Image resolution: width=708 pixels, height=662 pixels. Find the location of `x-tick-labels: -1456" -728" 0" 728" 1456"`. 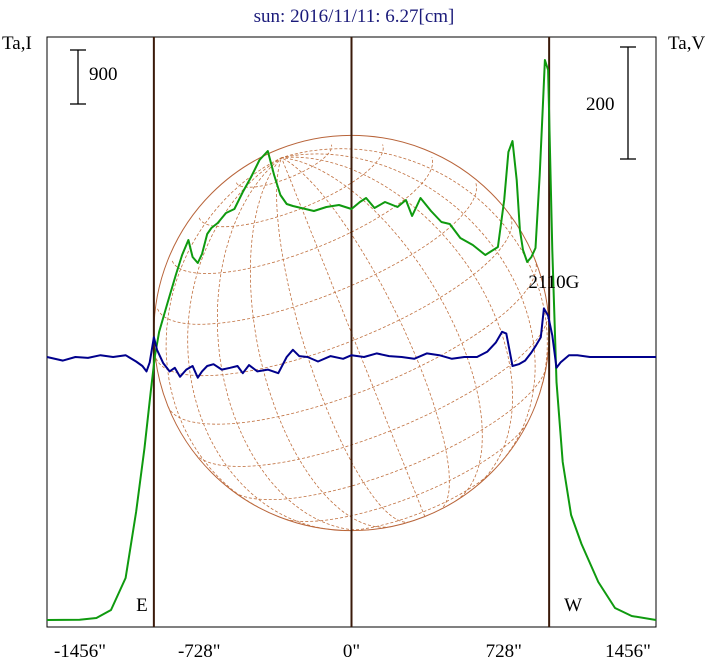

x-tick-labels: -1456" -728" 0" 728" 1456" is located at coordinates (352, 651).